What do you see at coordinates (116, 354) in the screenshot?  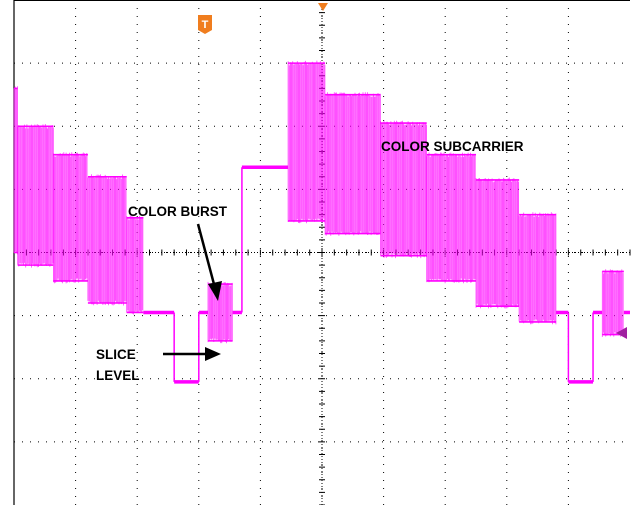 I see `slice-label: SLICE` at bounding box center [116, 354].